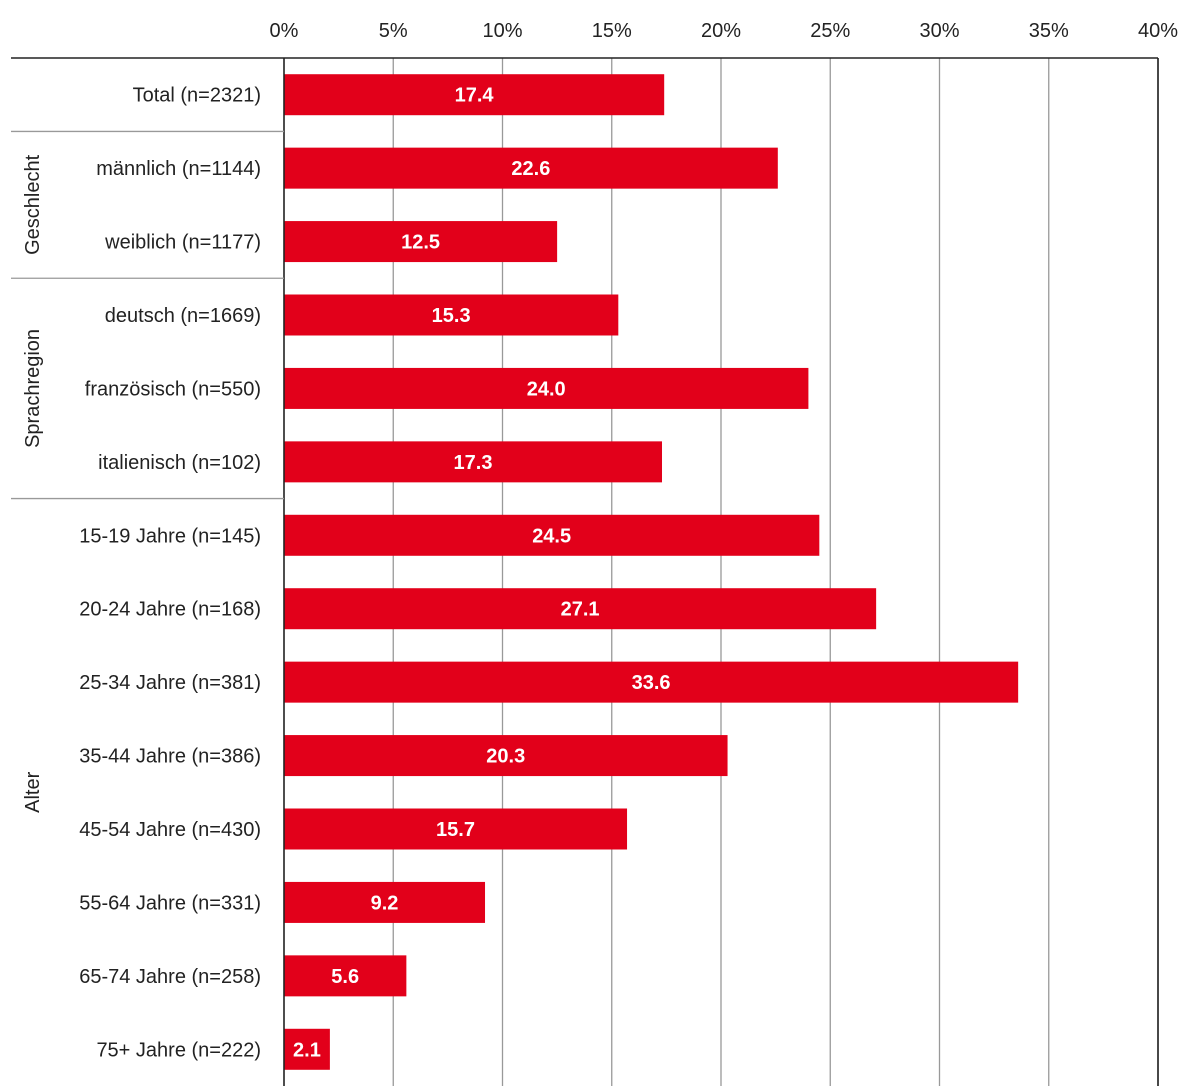 The image size is (1189, 1086). Describe the element at coordinates (170, 610) in the screenshot. I see `category-label: 20-24 Jahre (n=168)` at that location.